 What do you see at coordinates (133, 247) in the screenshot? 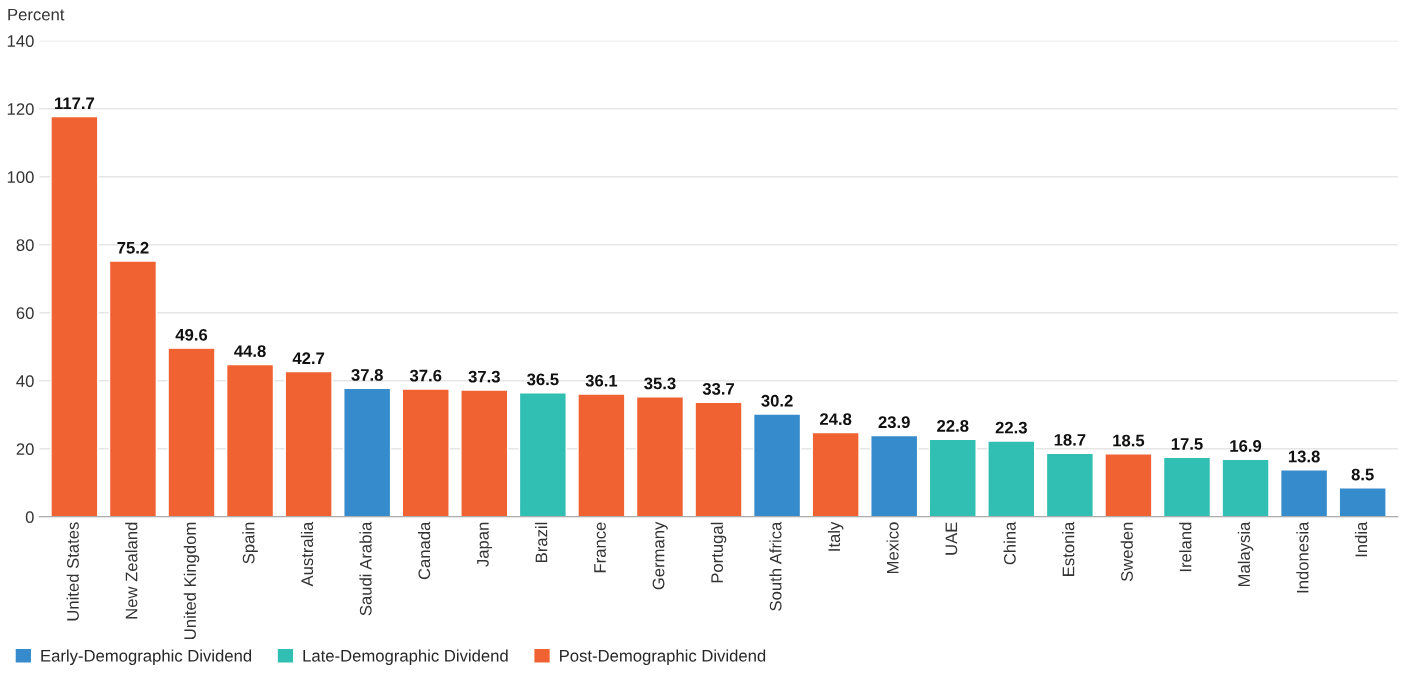
I see `data-label: 75.2` at bounding box center [133, 247].